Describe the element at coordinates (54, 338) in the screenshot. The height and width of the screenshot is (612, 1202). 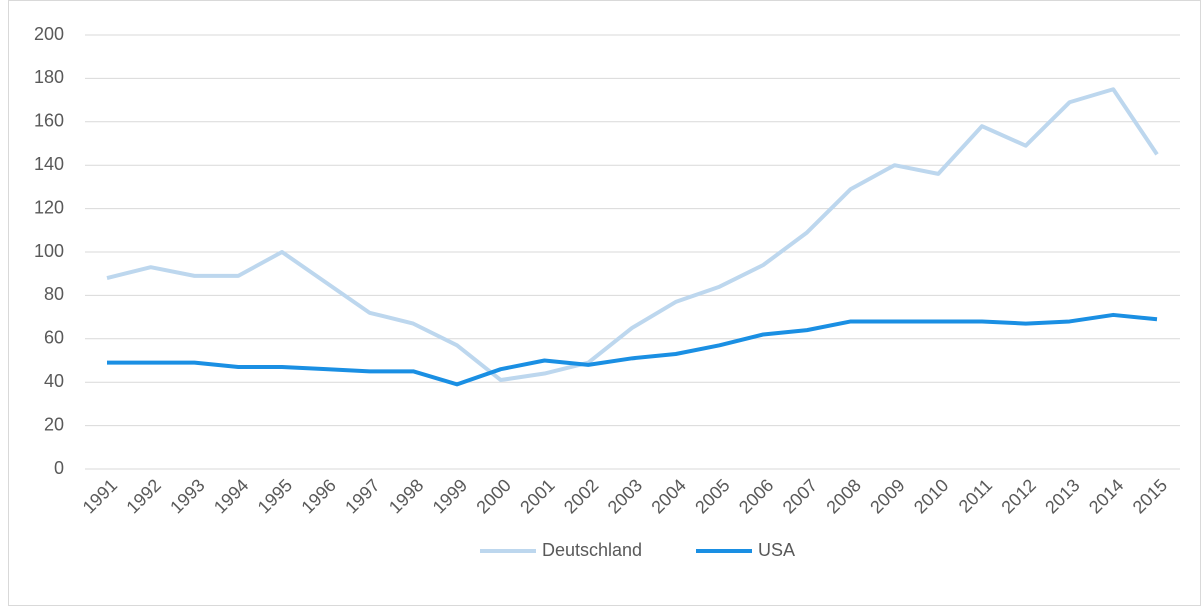
I see `y-tick-label: 60` at that location.